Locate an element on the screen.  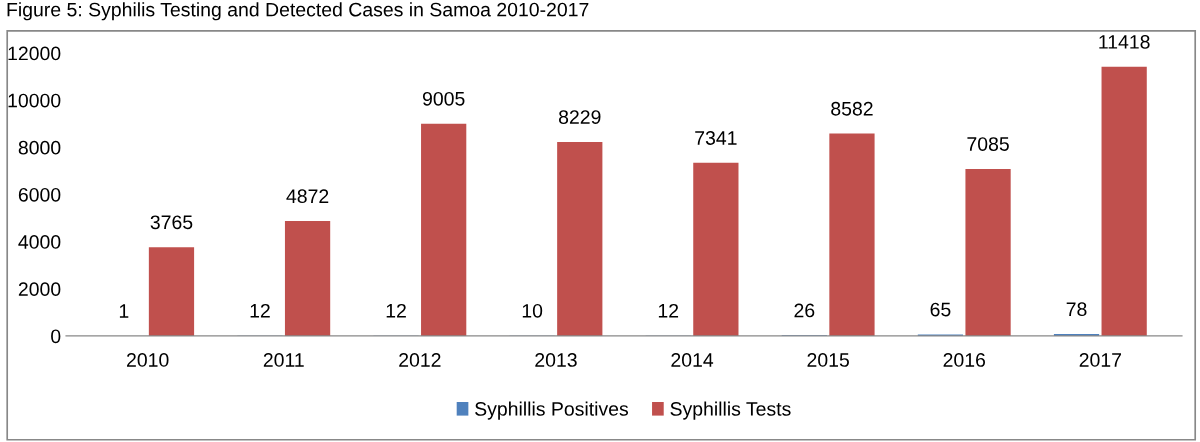
y-tick-label: 10000 is located at coordinates (34, 100).